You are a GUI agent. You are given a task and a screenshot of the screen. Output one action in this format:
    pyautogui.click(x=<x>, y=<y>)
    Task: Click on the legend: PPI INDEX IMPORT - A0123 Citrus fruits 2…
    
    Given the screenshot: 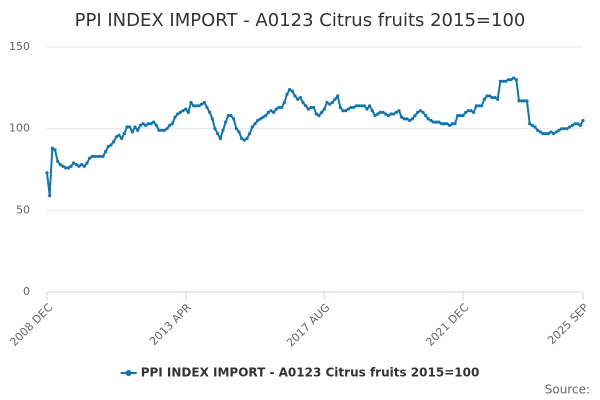 What is the action you would take?
    pyautogui.click(x=300, y=373)
    